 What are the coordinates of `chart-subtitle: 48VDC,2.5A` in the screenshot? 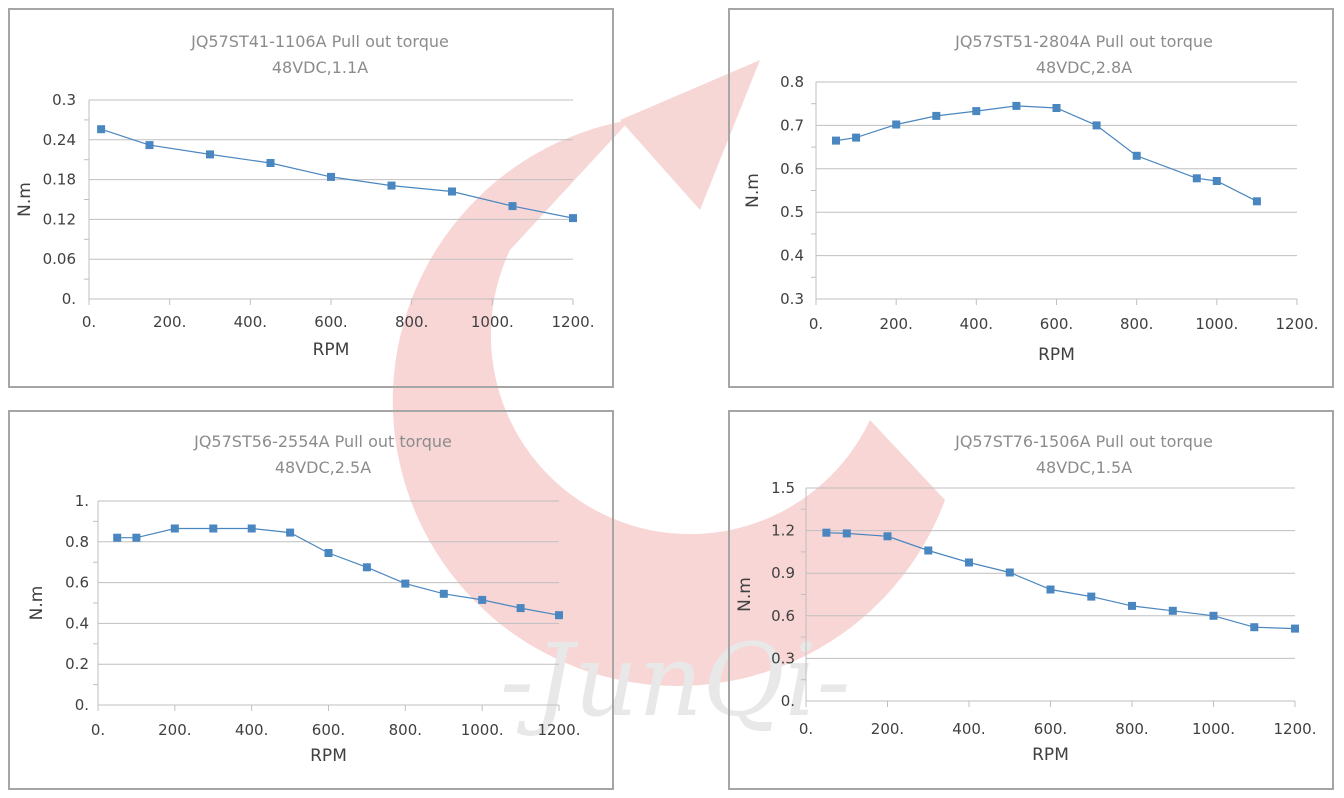 It's located at (323, 467).